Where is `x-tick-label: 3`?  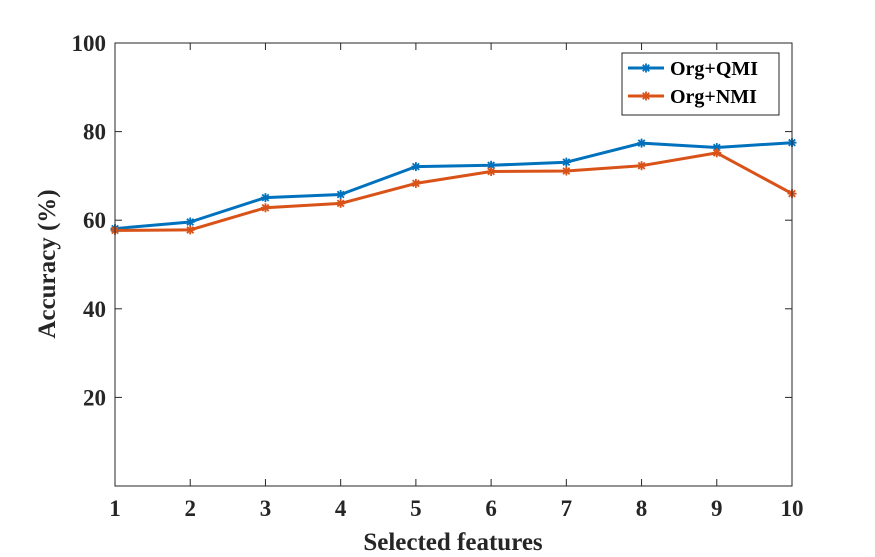 x-tick-label: 3 is located at coordinates (266, 508).